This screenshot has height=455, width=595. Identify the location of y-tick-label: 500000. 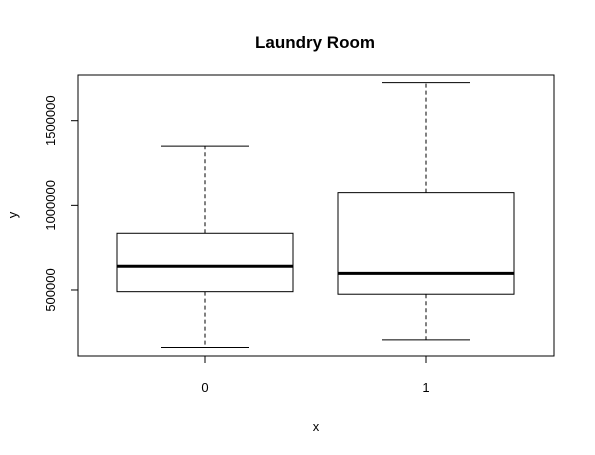
(50, 289).